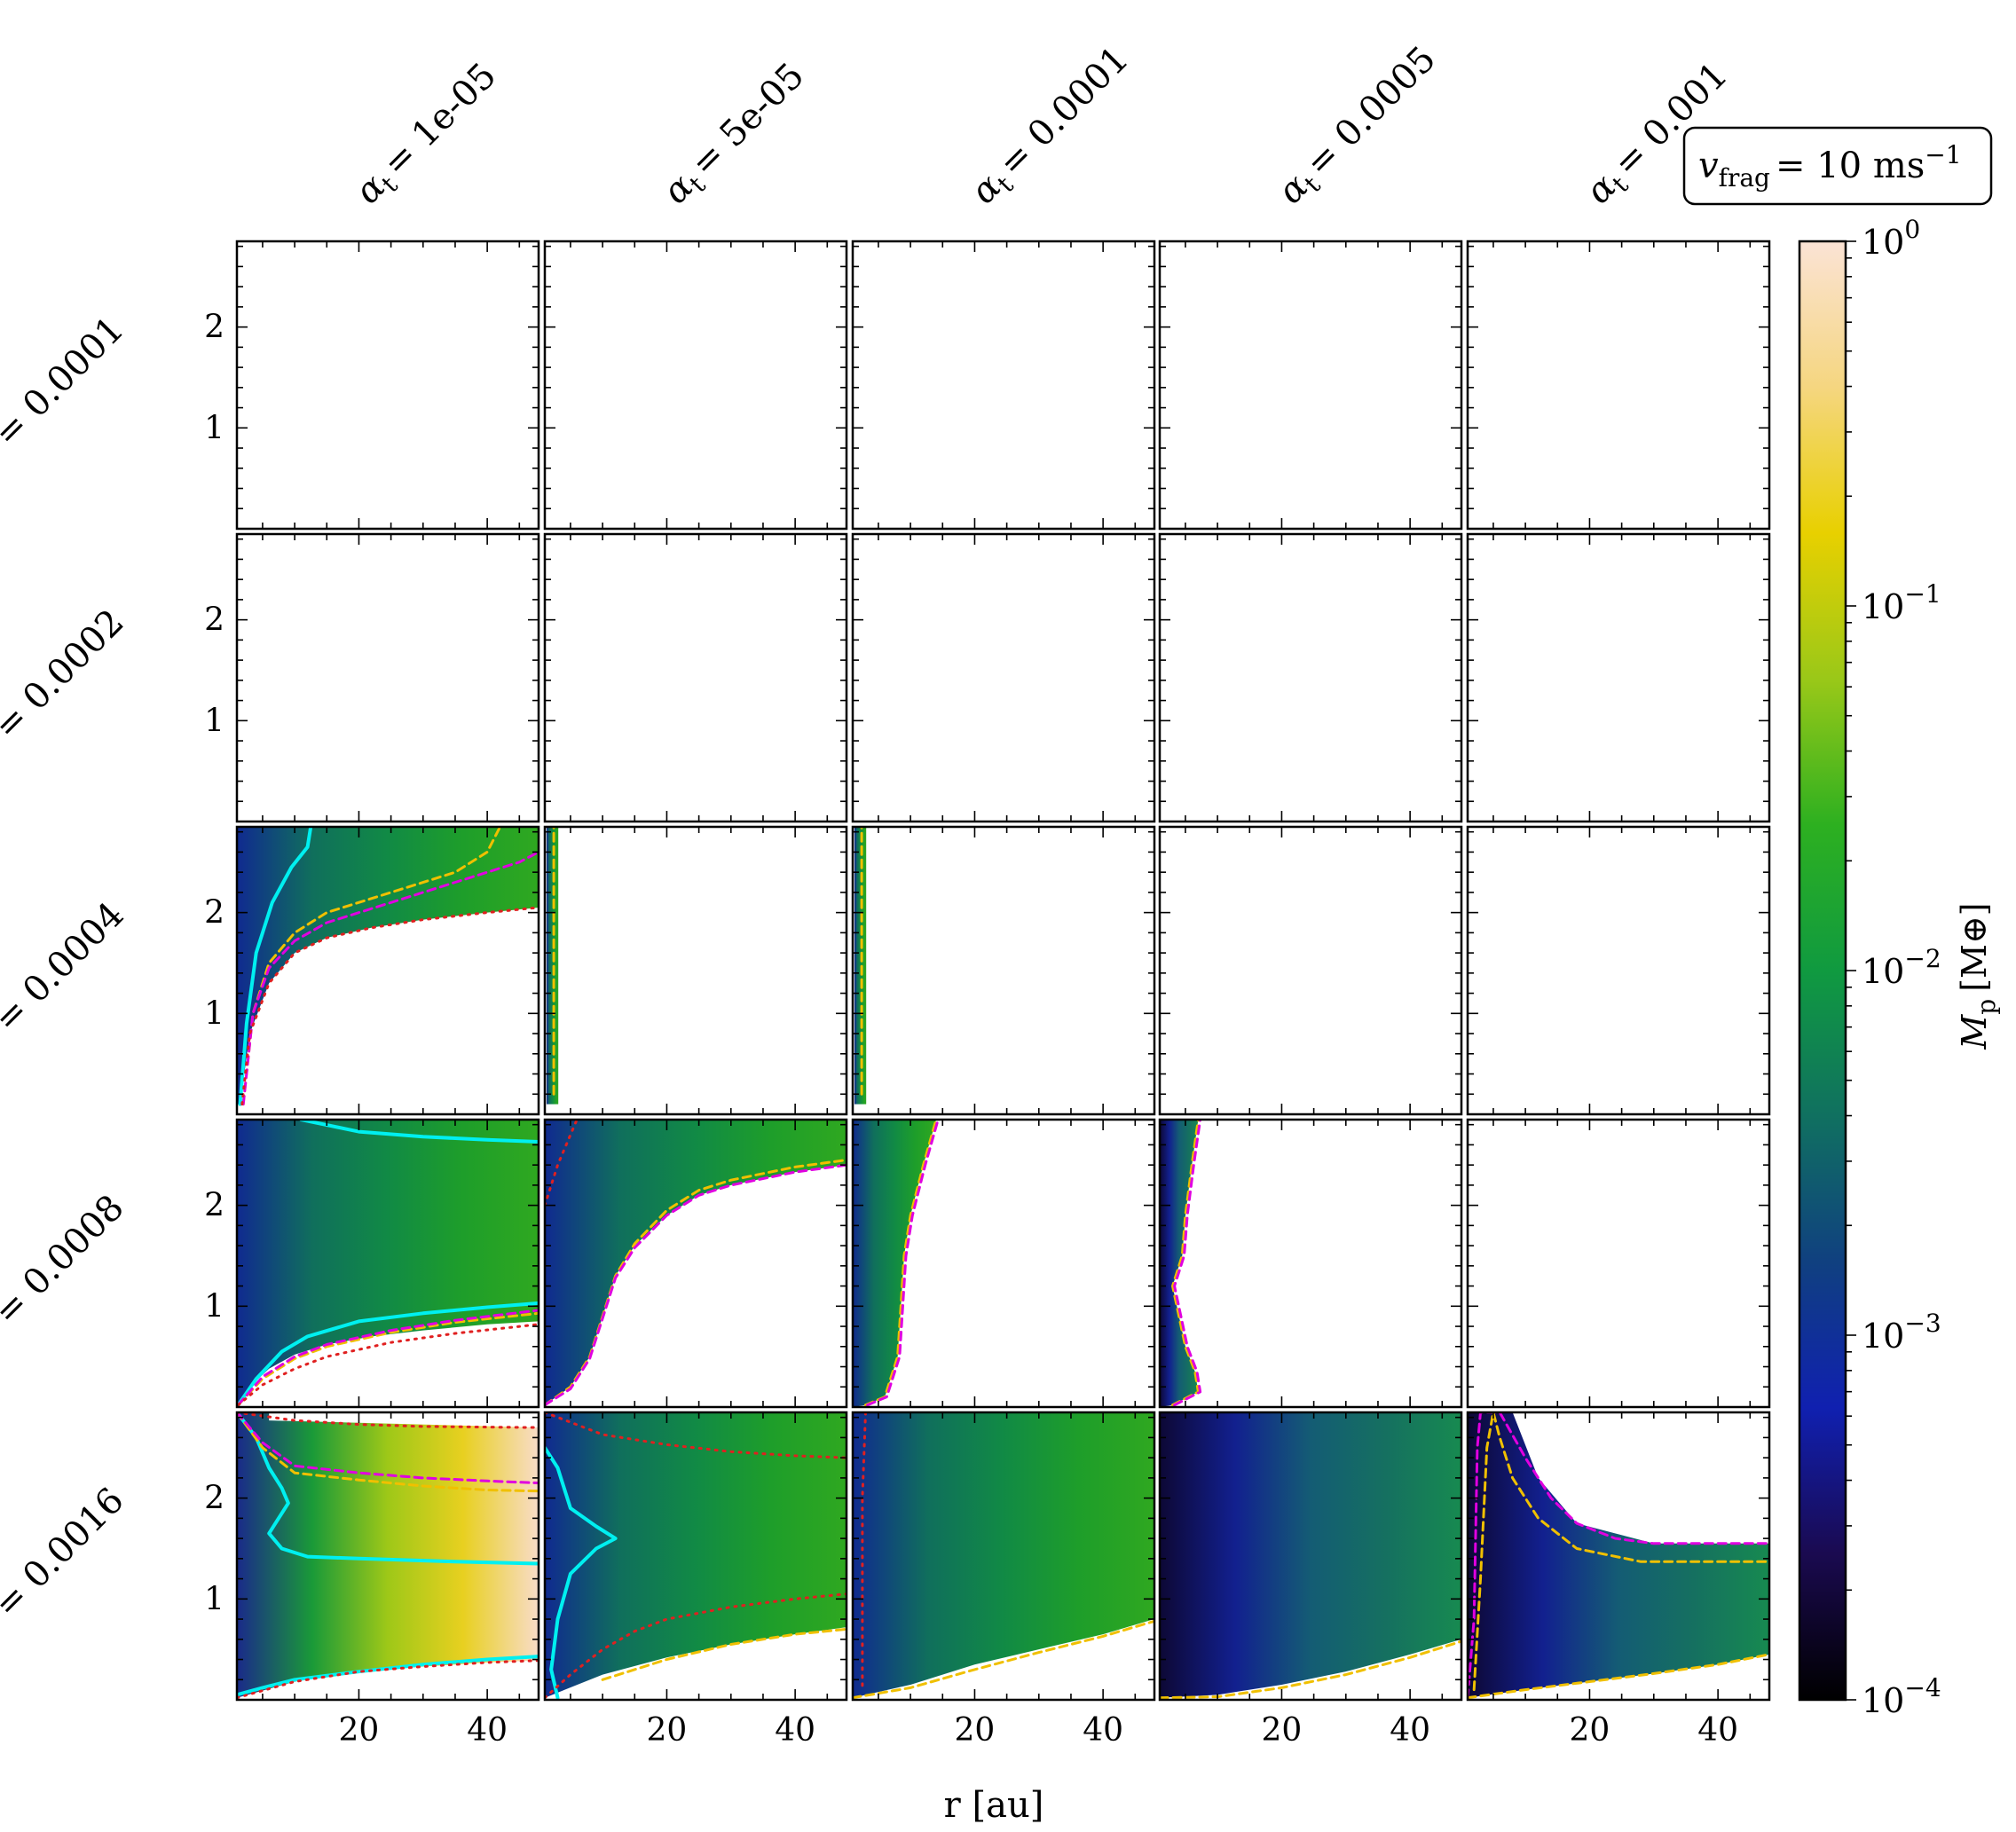 The width and height of the screenshot is (2016, 1832). Describe the element at coordinates (747, 119) in the screenshot. I see `column-title-value: = 5e-05` at that location.